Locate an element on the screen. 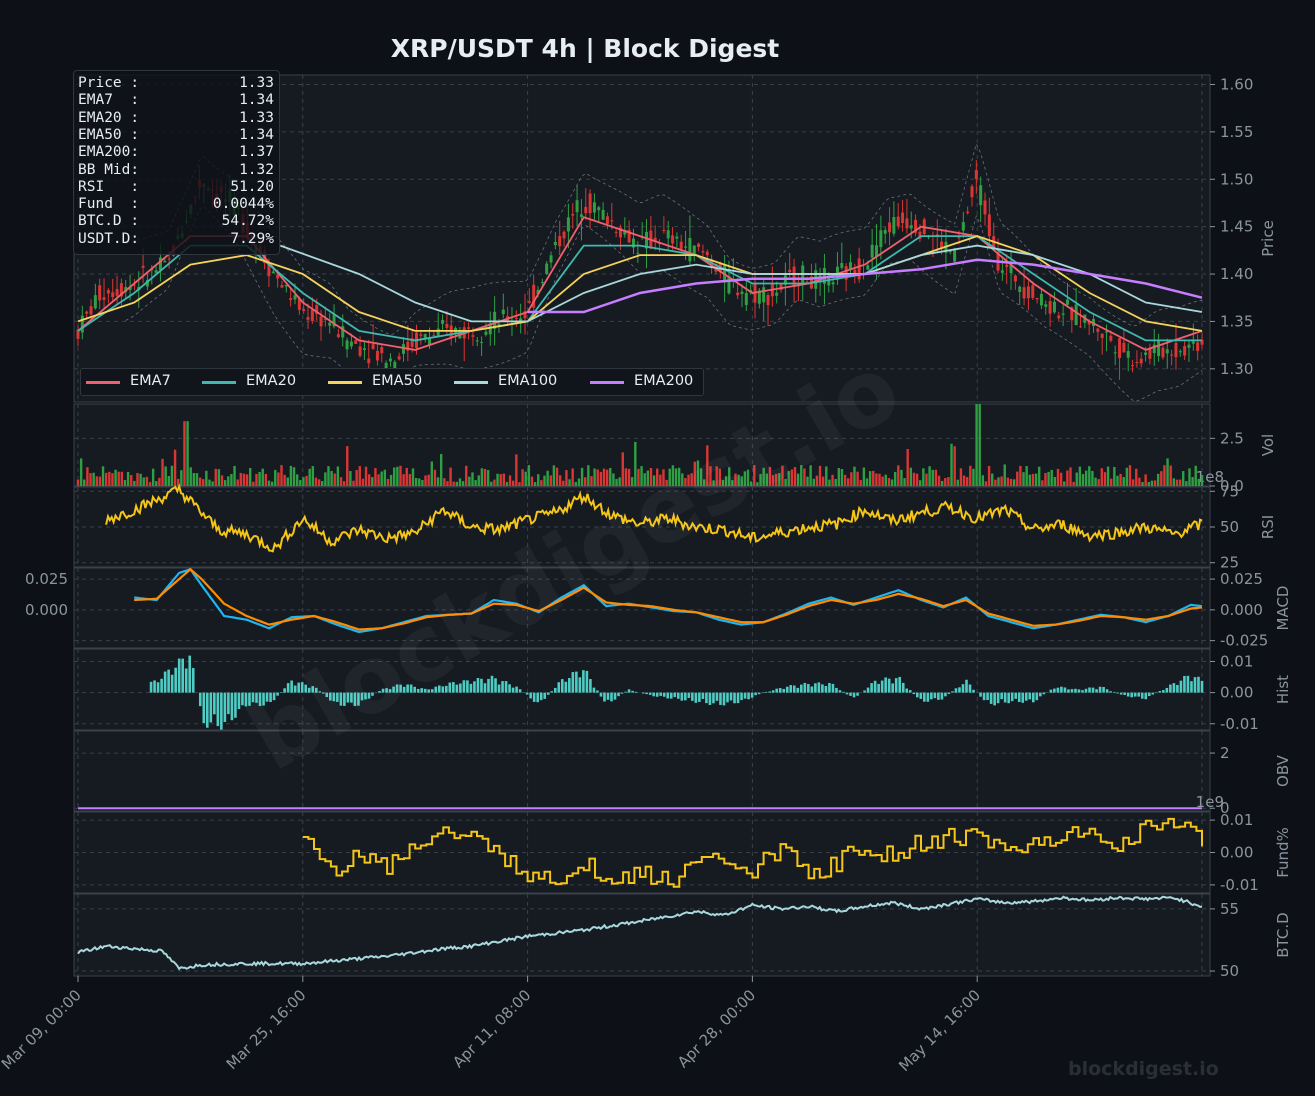 The image size is (1315, 1096). legend-label: EMA50 is located at coordinates (397, 381).